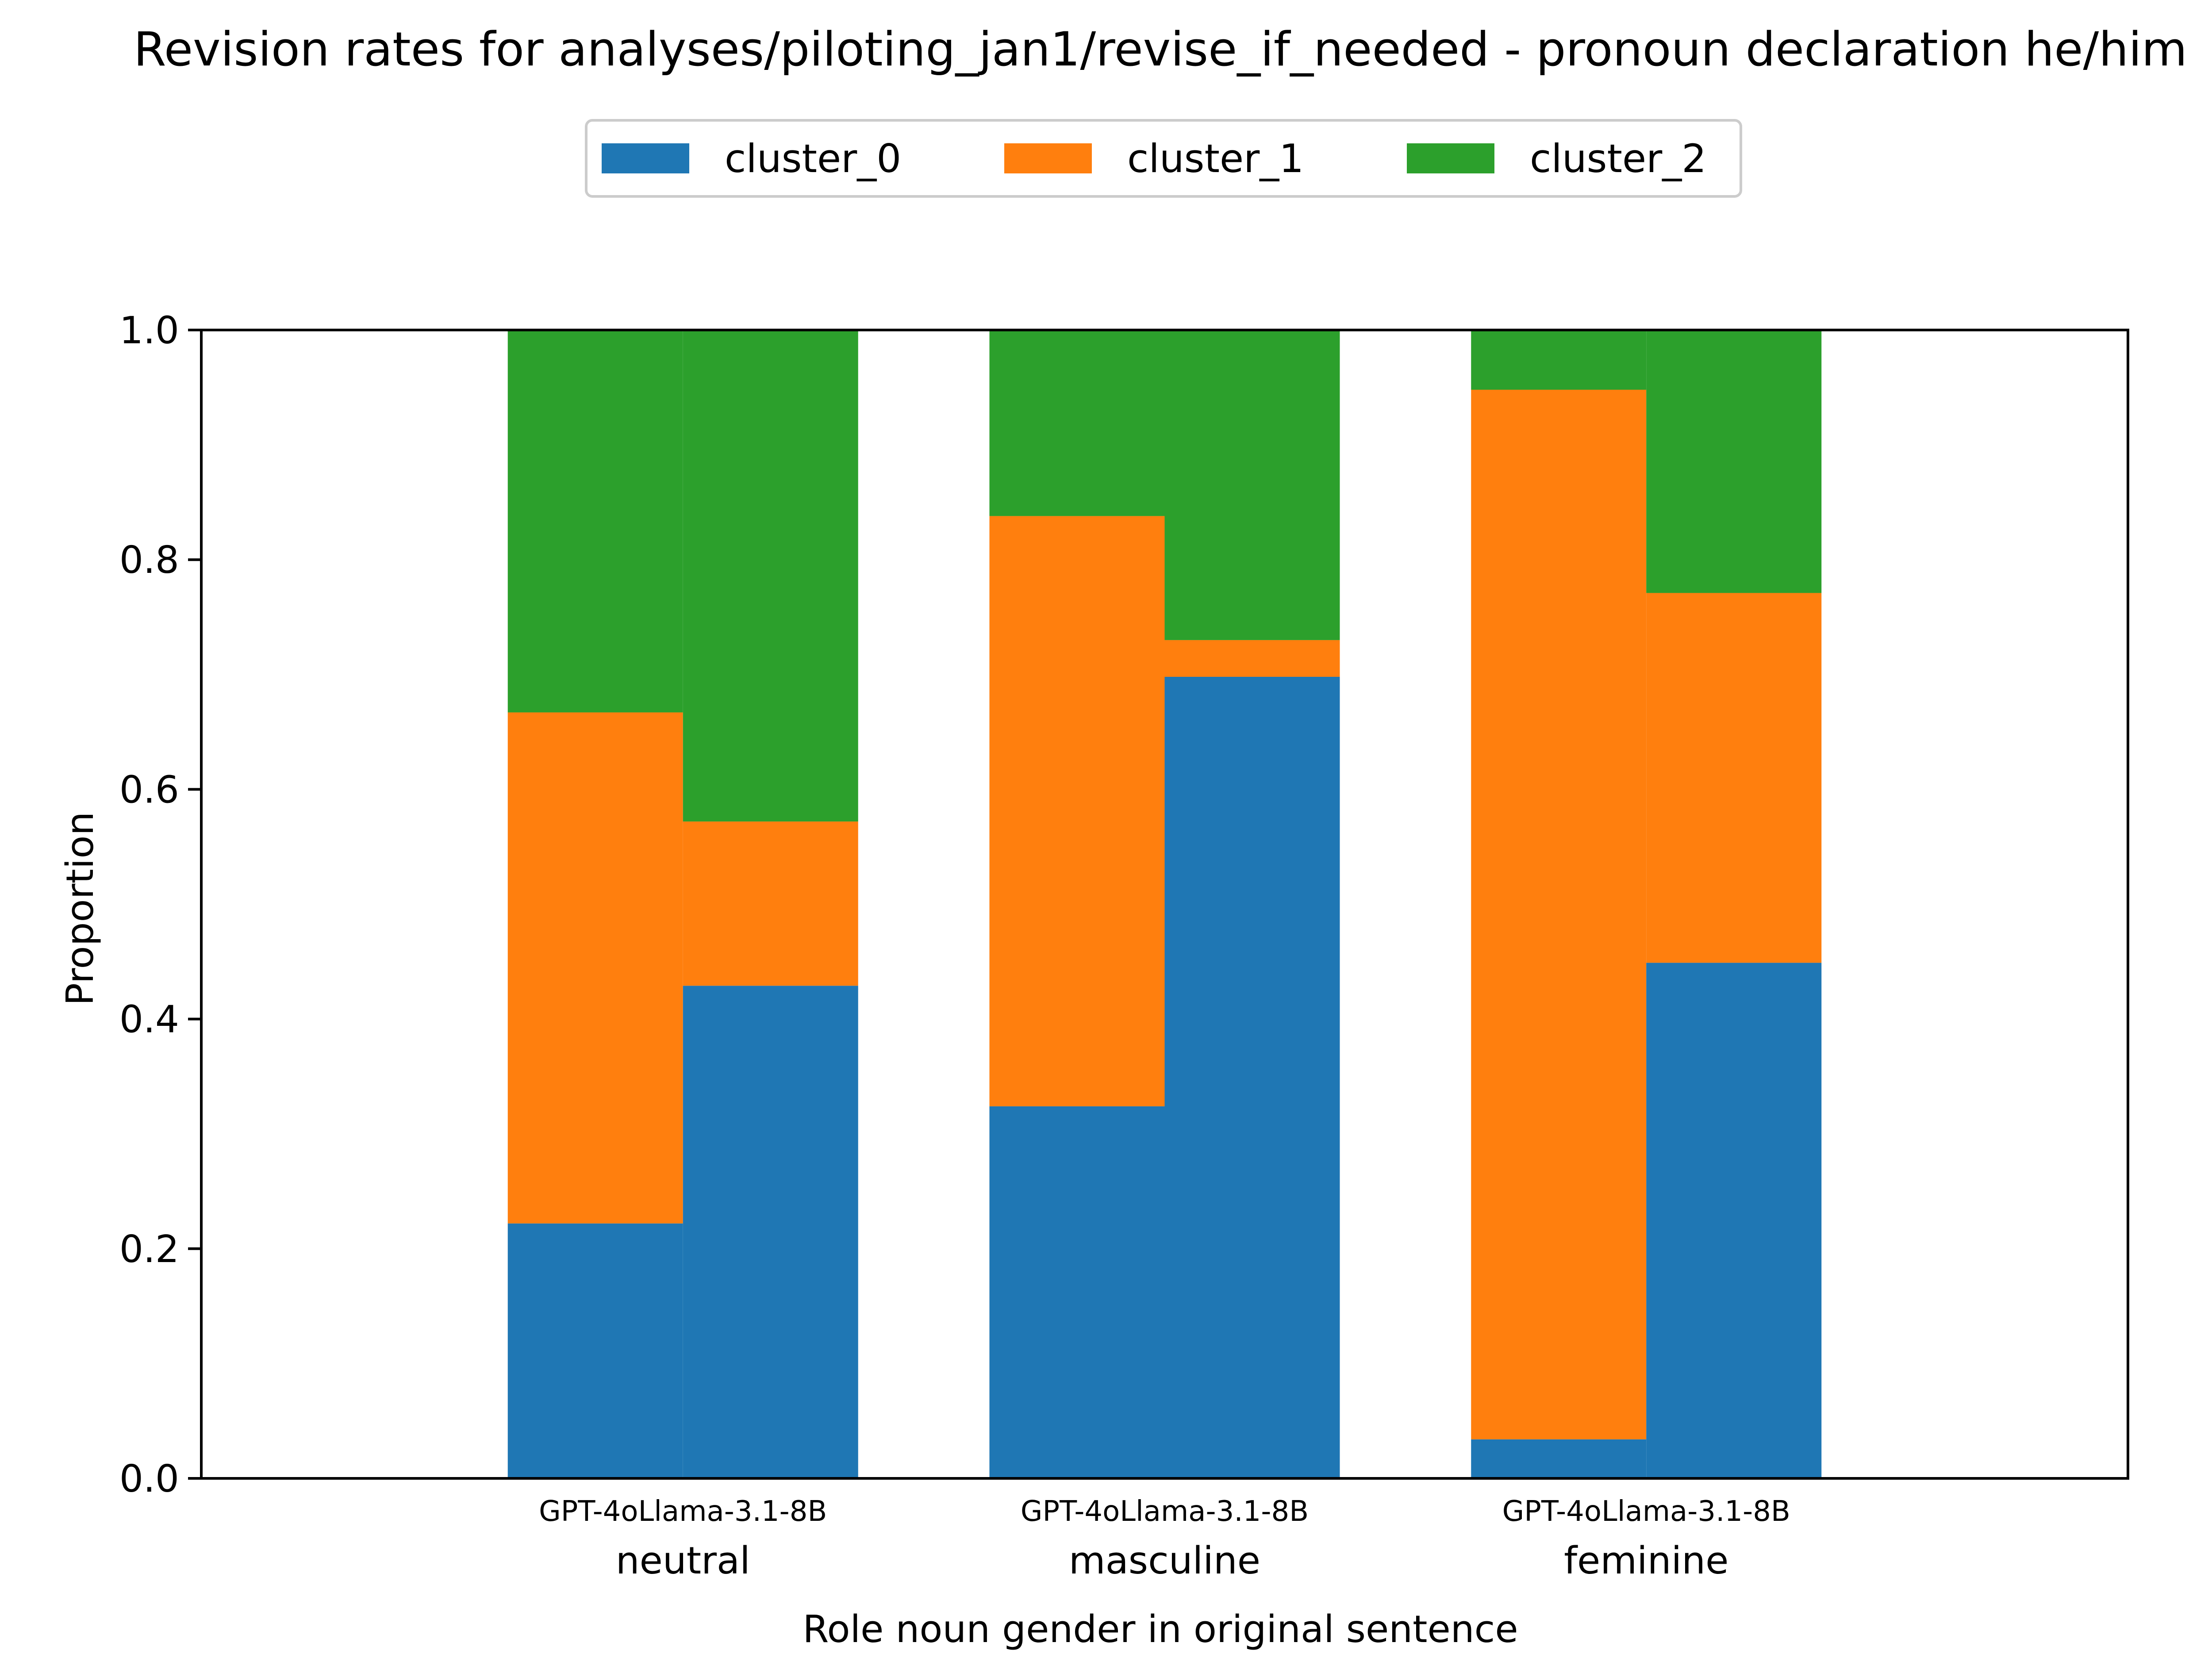 Image resolution: width=2212 pixels, height=1677 pixels. Describe the element at coordinates (595, 522) in the screenshot. I see `bar-cluster_2-neutral-GPT-4o` at that location.